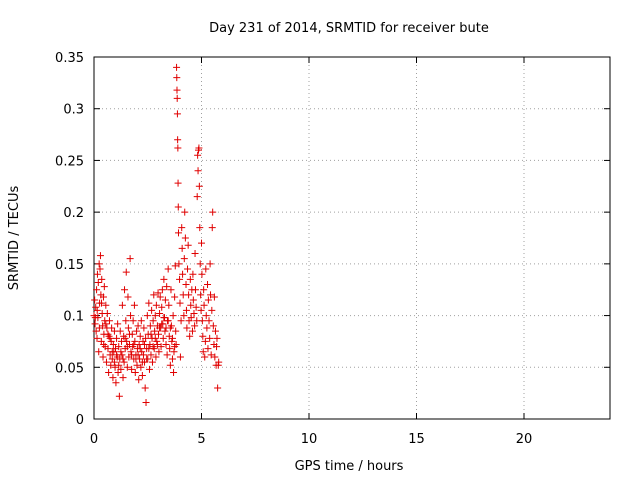 This screenshot has width=640, height=480. What do you see at coordinates (69, 368) in the screenshot?
I see `y-tick-label: 0.05` at bounding box center [69, 368].